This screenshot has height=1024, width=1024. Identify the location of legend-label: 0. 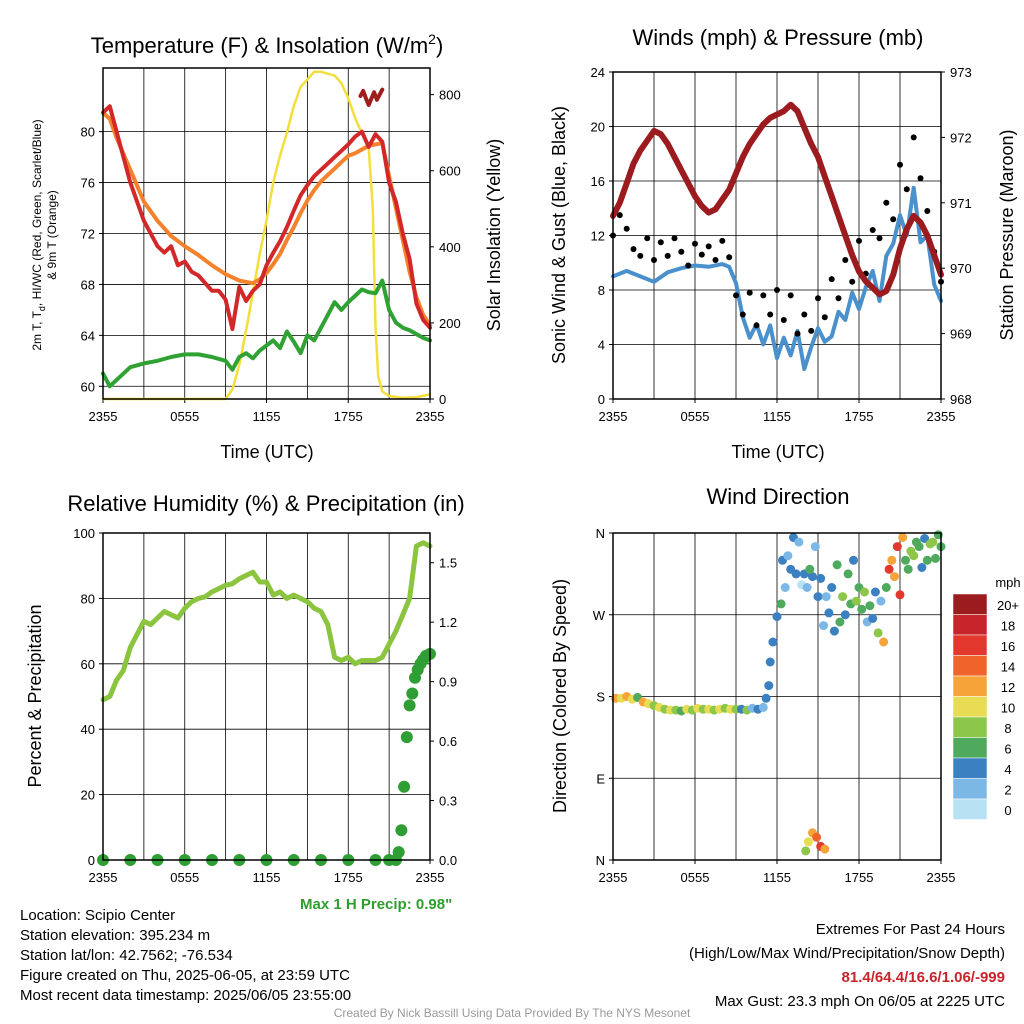
(1007, 810).